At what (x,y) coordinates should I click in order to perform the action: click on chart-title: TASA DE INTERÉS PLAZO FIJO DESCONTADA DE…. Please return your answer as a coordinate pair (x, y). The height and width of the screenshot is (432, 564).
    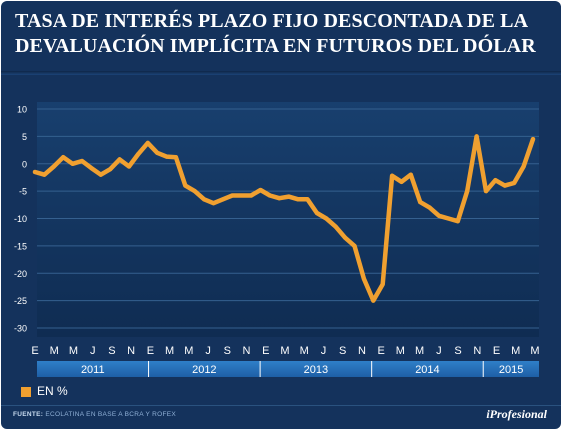
    Looking at the image, I should click on (285, 34).